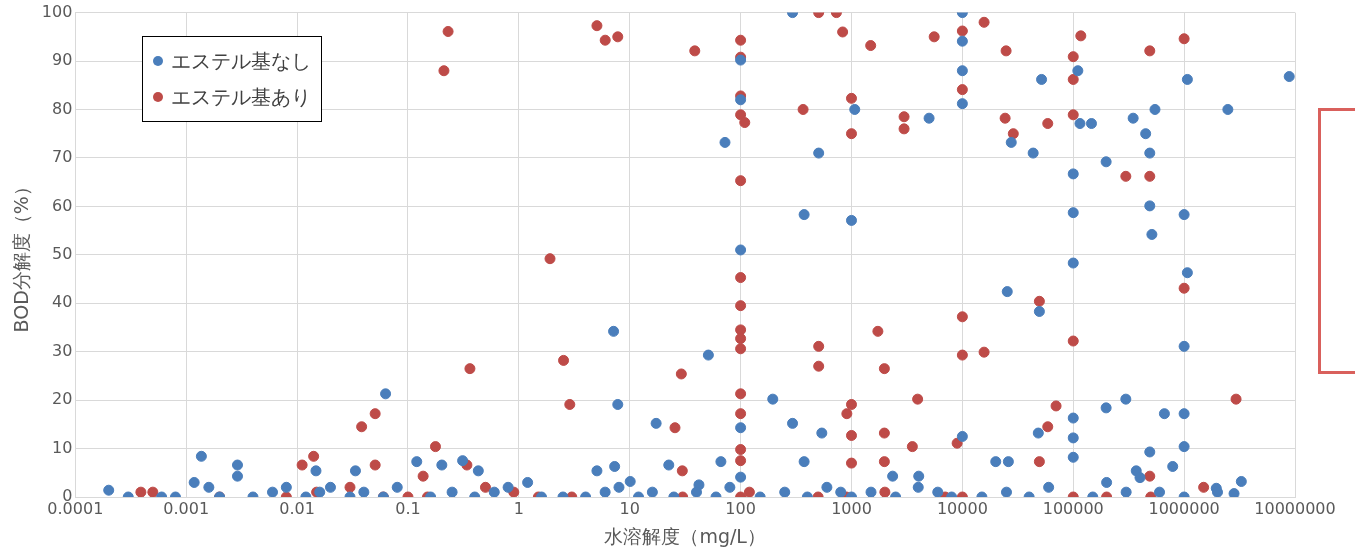 Image resolution: width=1355 pixels, height=557 pixels. Describe the element at coordinates (62, 108) in the screenshot. I see `y-tick-label: 80` at that location.